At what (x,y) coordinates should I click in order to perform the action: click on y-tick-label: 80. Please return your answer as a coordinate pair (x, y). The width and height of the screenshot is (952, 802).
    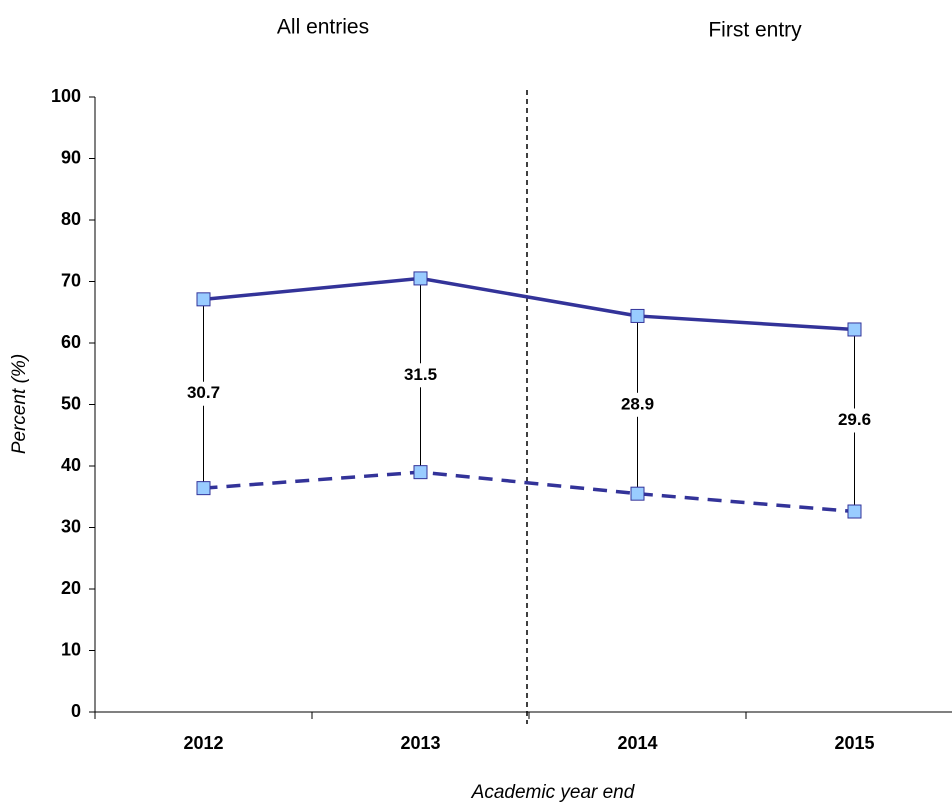
    Looking at the image, I should click on (71, 219).